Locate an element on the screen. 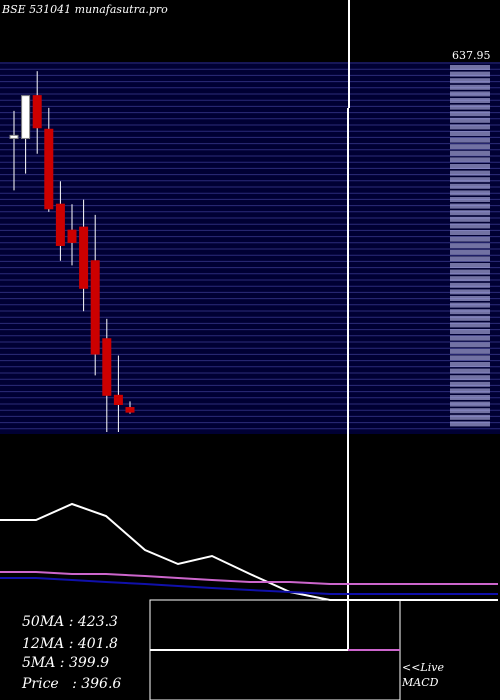 Image resolution: width=500 pixels, height=700 pixels. moving-average-lines is located at coordinates (249, 551).